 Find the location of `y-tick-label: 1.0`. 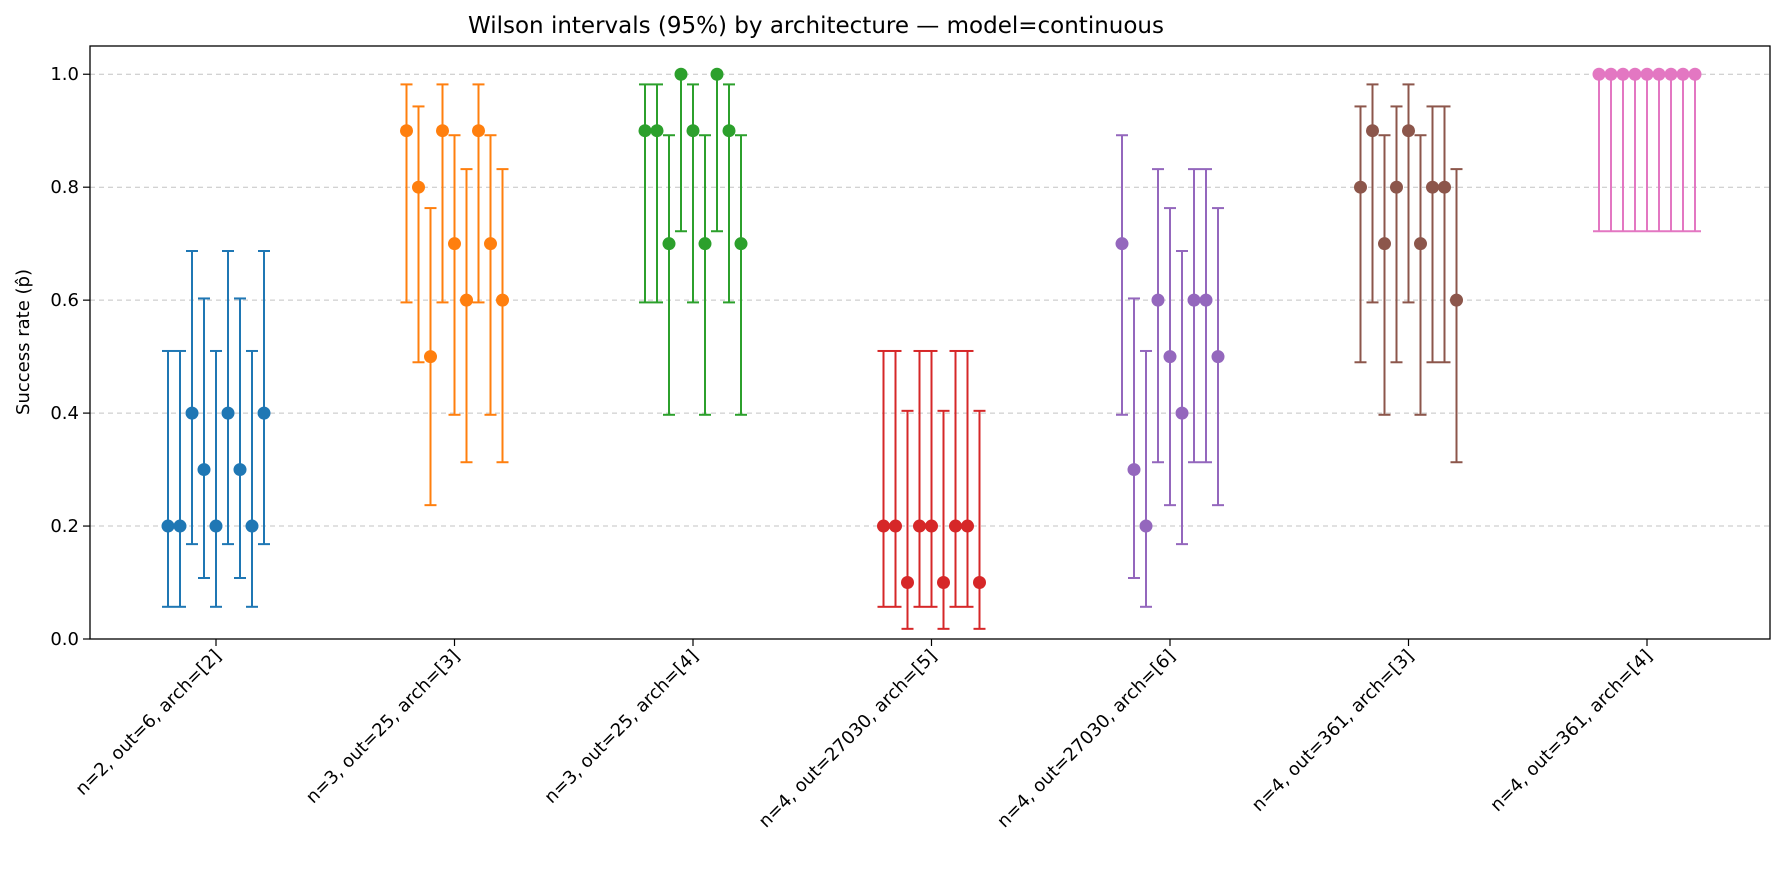

y-tick-label: 1.0 is located at coordinates (64, 74).